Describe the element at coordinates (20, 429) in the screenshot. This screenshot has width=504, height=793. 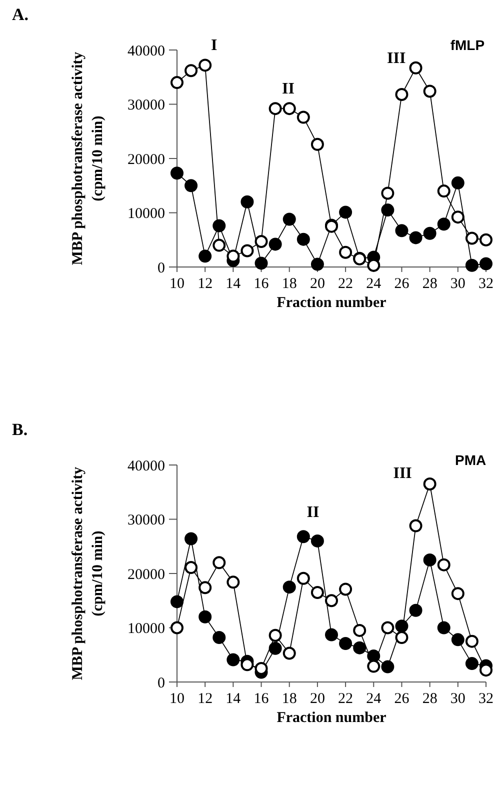
I see `text: B.` at that location.